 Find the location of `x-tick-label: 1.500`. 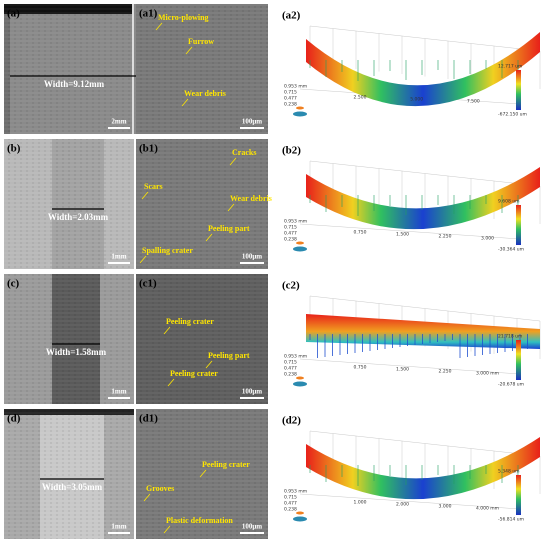

x-tick-label: 1.500 is located at coordinates (402, 235).